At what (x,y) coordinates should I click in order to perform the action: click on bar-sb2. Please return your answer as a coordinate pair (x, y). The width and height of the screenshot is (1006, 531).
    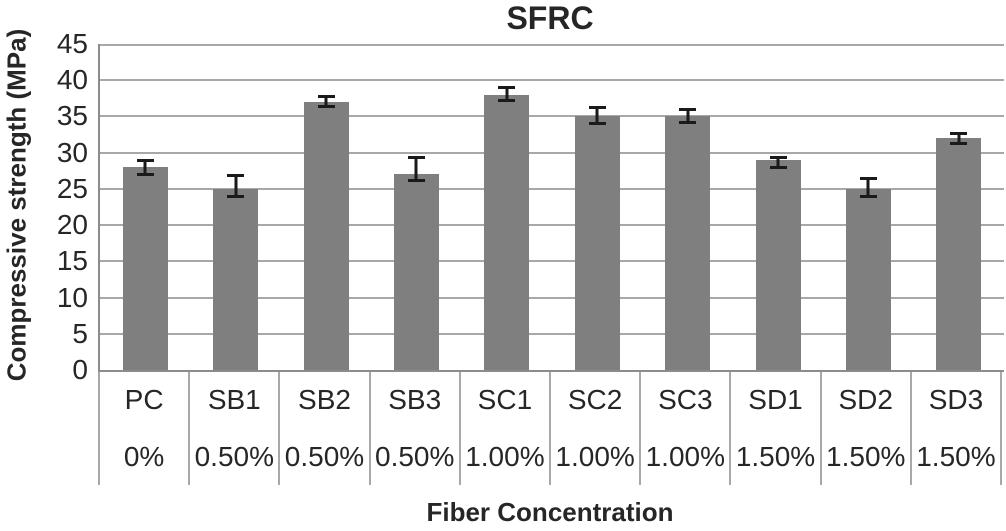
    Looking at the image, I should click on (326, 235).